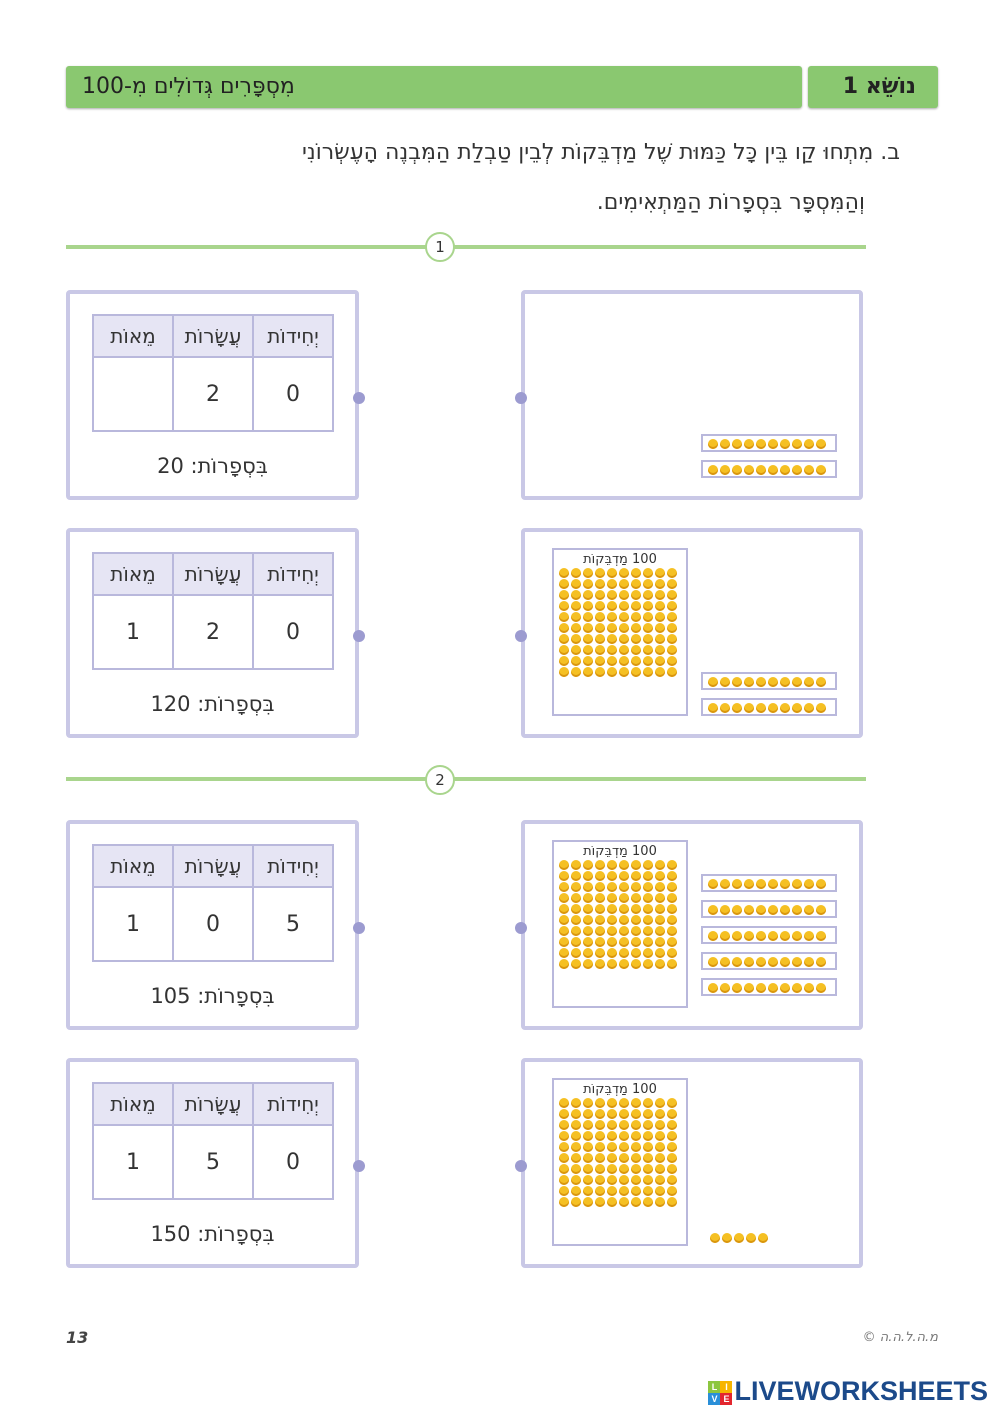  What do you see at coordinates (133, 574) in the screenshot?
I see `header-hundreds: מֵאוֹת` at bounding box center [133, 574].